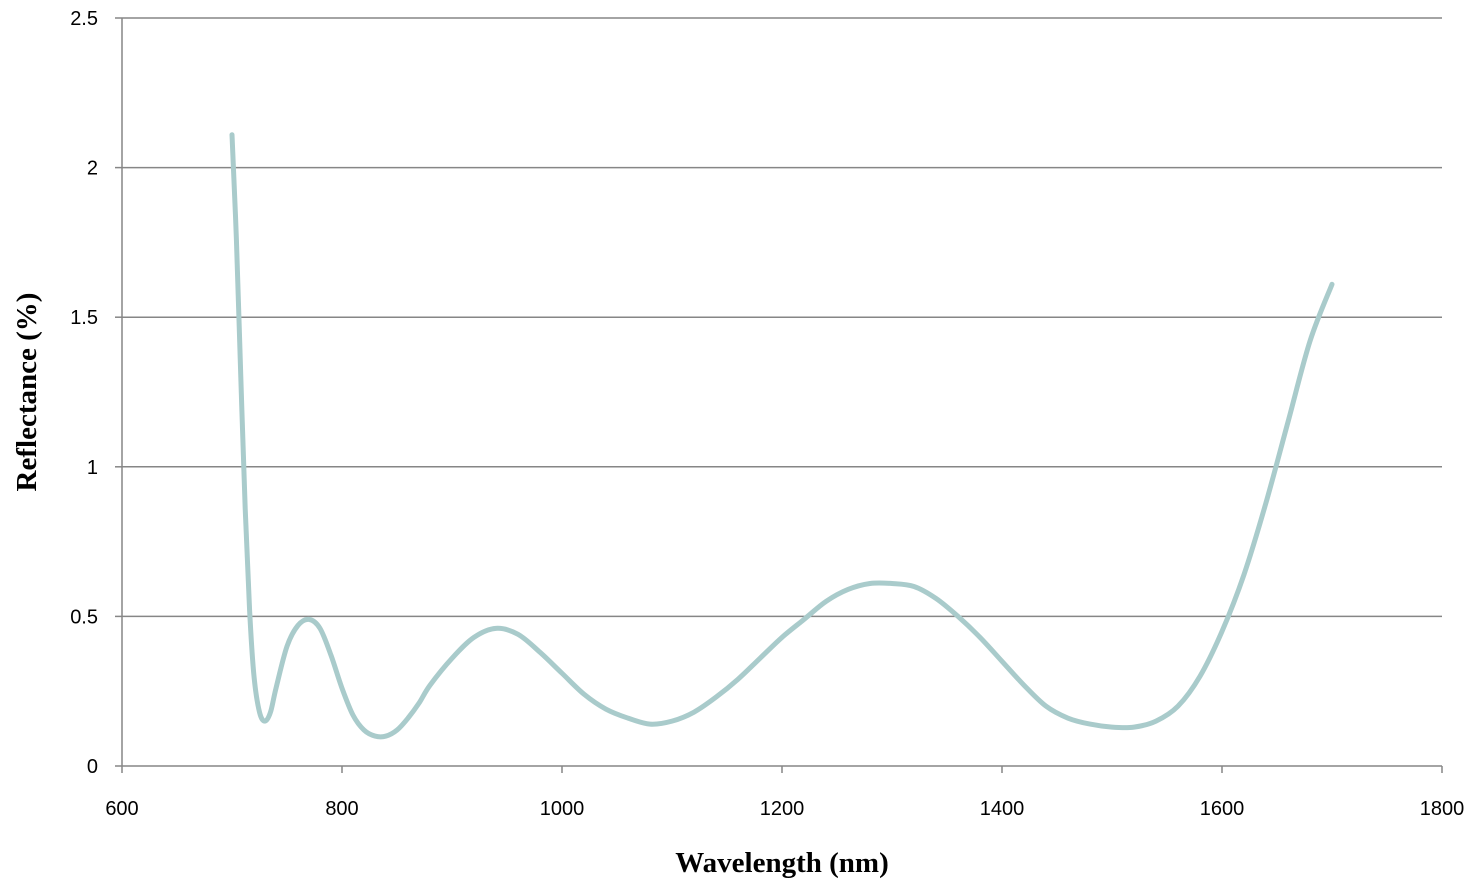  Describe the element at coordinates (121, 809) in the screenshot. I see `x-tick-label-0: 600` at that location.